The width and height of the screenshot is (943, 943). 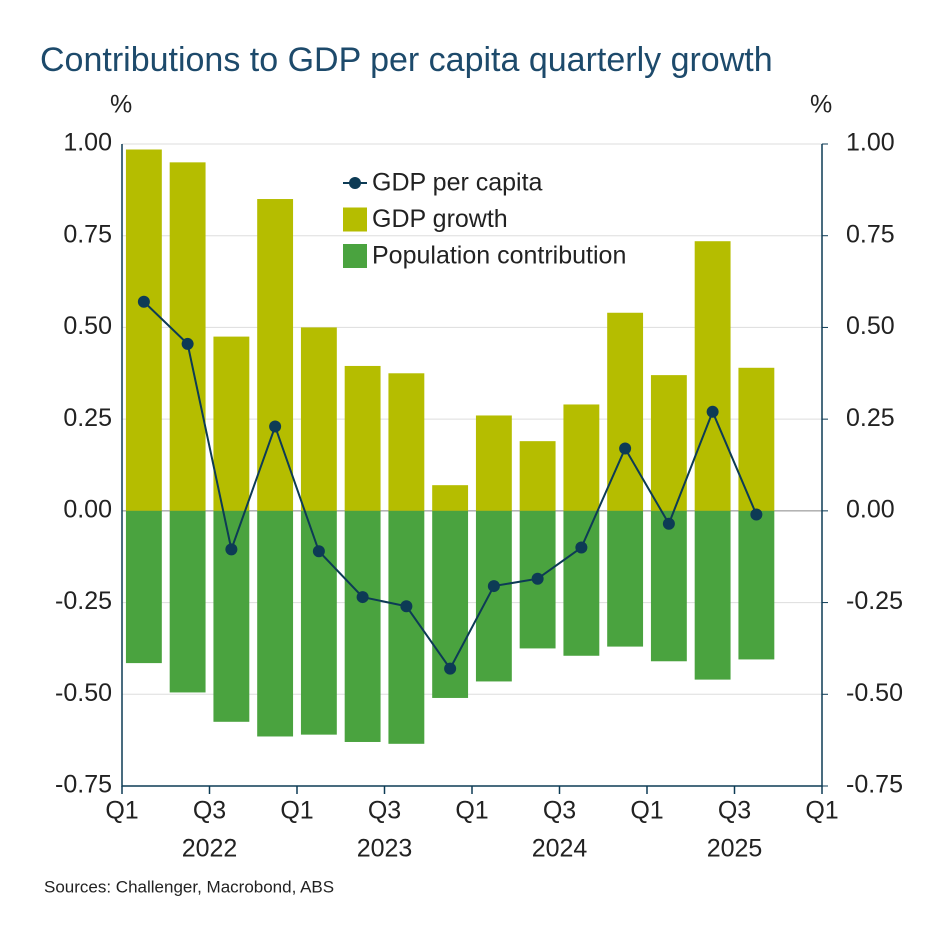 What do you see at coordinates (870, 234) in the screenshot?
I see `y2-tick-label: 0.75` at bounding box center [870, 234].